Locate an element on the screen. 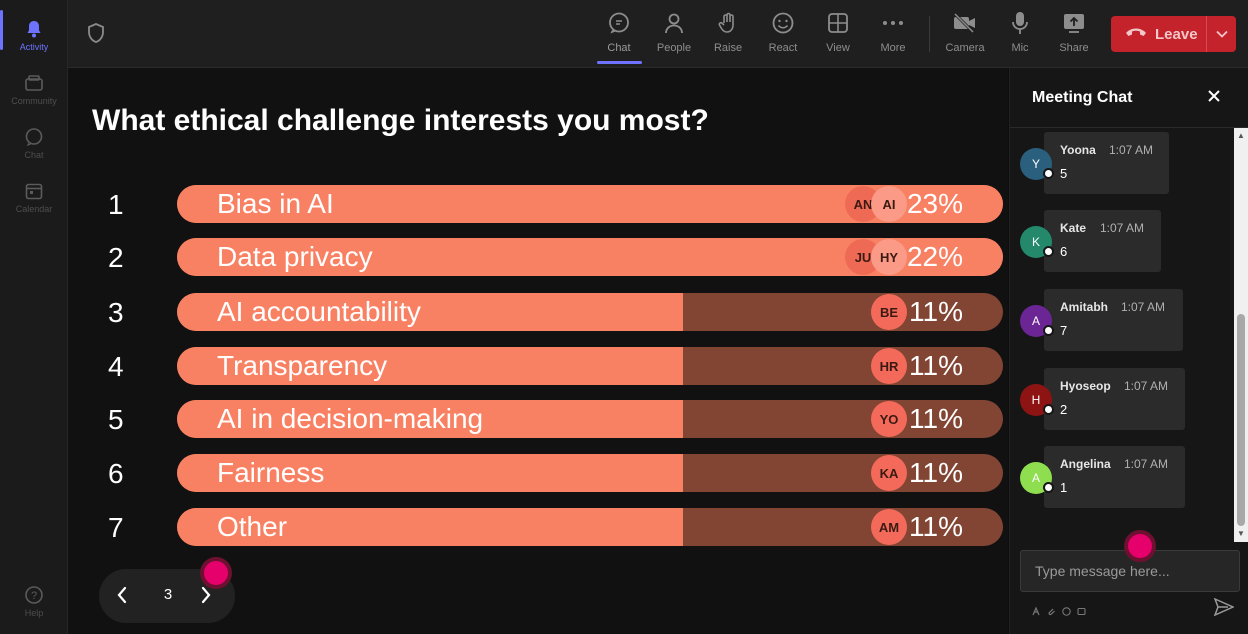 The height and width of the screenshot is (634, 1248). raise-hand-button: Raise is located at coordinates (728, 35).